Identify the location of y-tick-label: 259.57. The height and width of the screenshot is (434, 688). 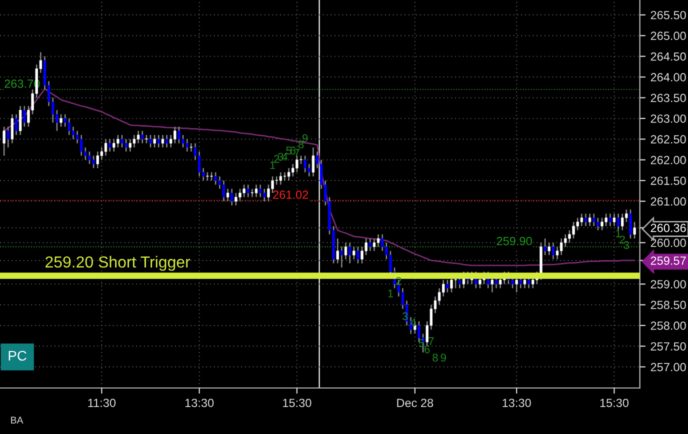
(668, 260).